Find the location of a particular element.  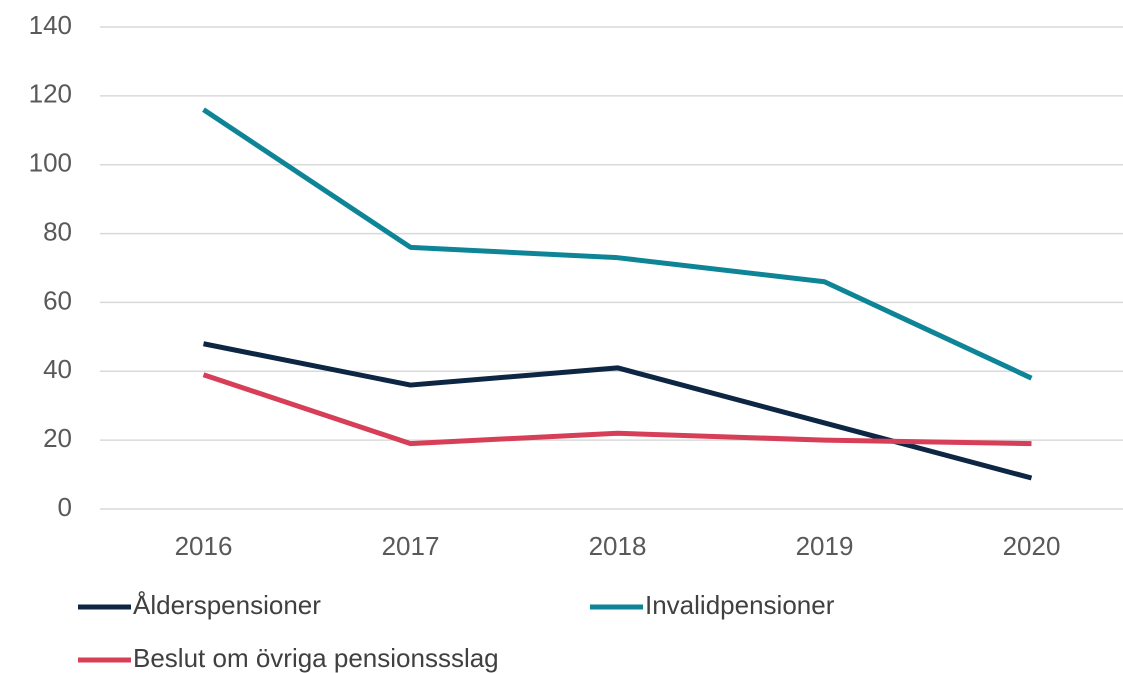

y-tick-label: 20 is located at coordinates (57, 438).